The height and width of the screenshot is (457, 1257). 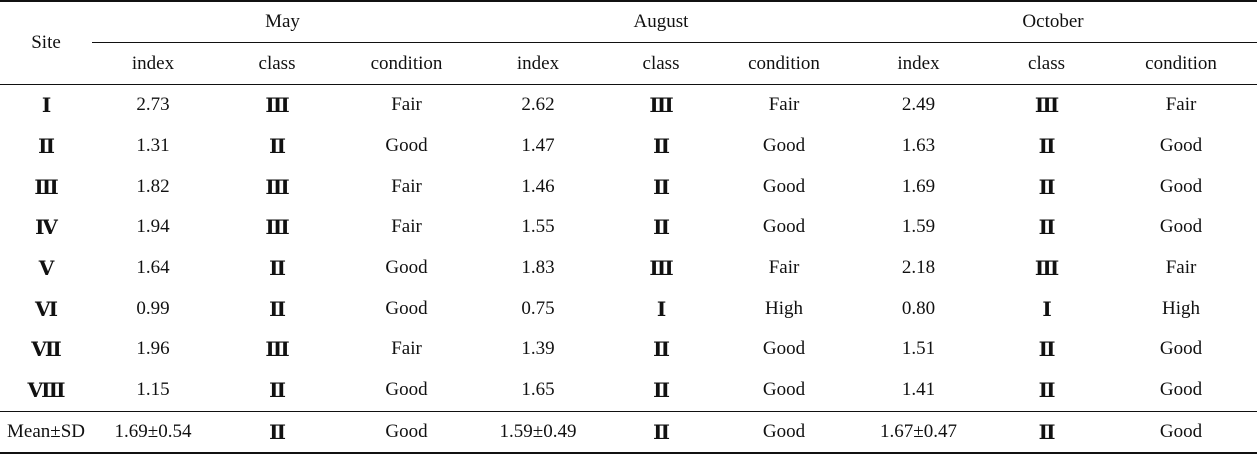 I want to click on august-index-cell: 0.75, so click(x=538, y=308).